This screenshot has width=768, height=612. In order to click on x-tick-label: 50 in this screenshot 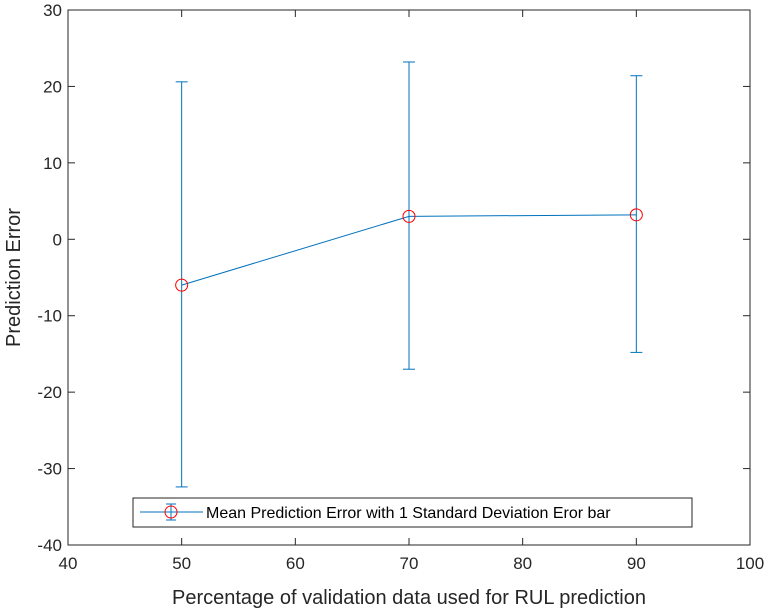, I will do `click(181, 563)`.